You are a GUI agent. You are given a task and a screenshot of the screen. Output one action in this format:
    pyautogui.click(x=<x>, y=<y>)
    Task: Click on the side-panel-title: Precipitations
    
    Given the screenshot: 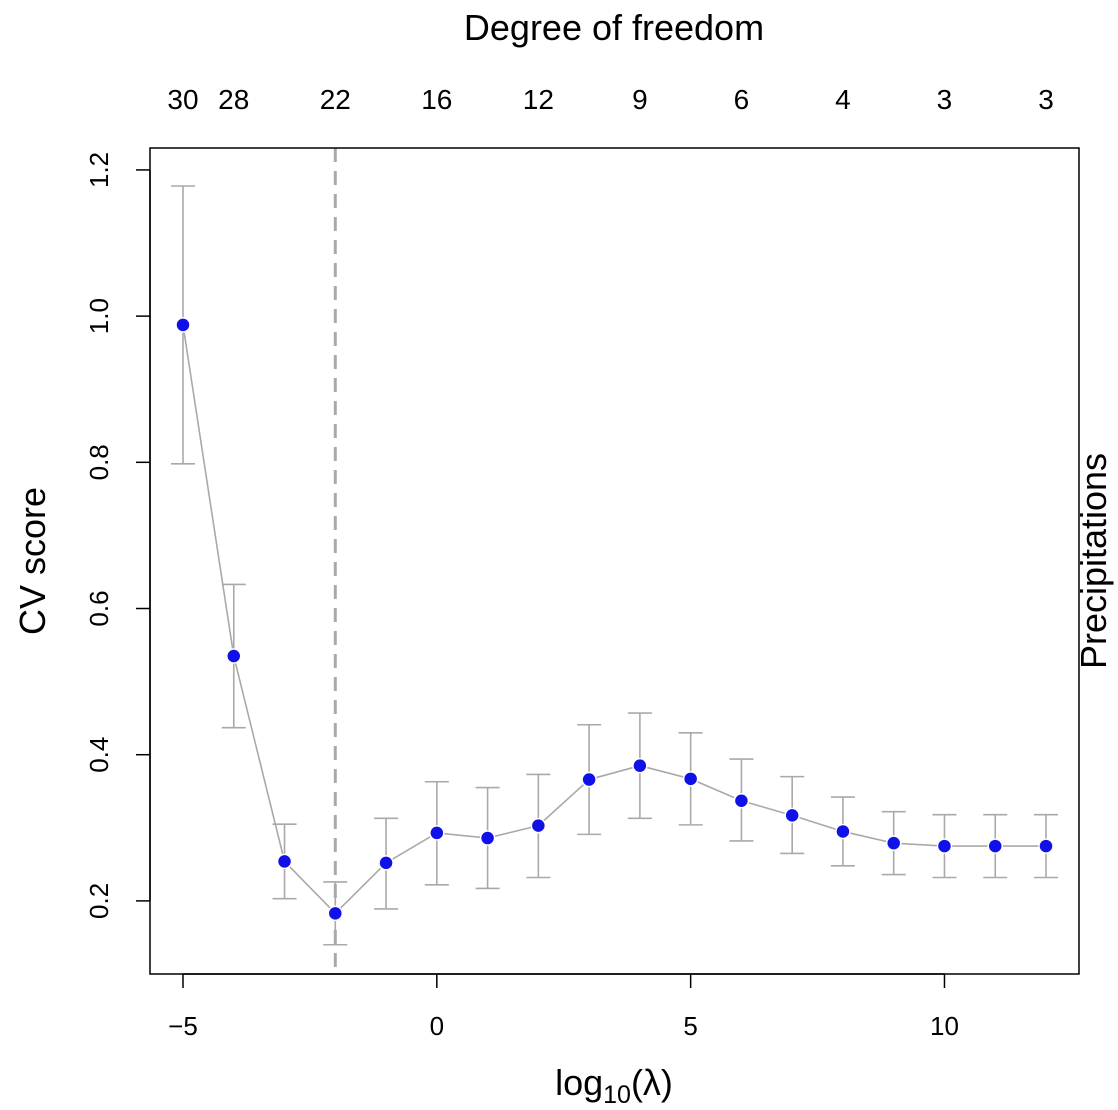 What is the action you would take?
    pyautogui.click(x=1093, y=561)
    